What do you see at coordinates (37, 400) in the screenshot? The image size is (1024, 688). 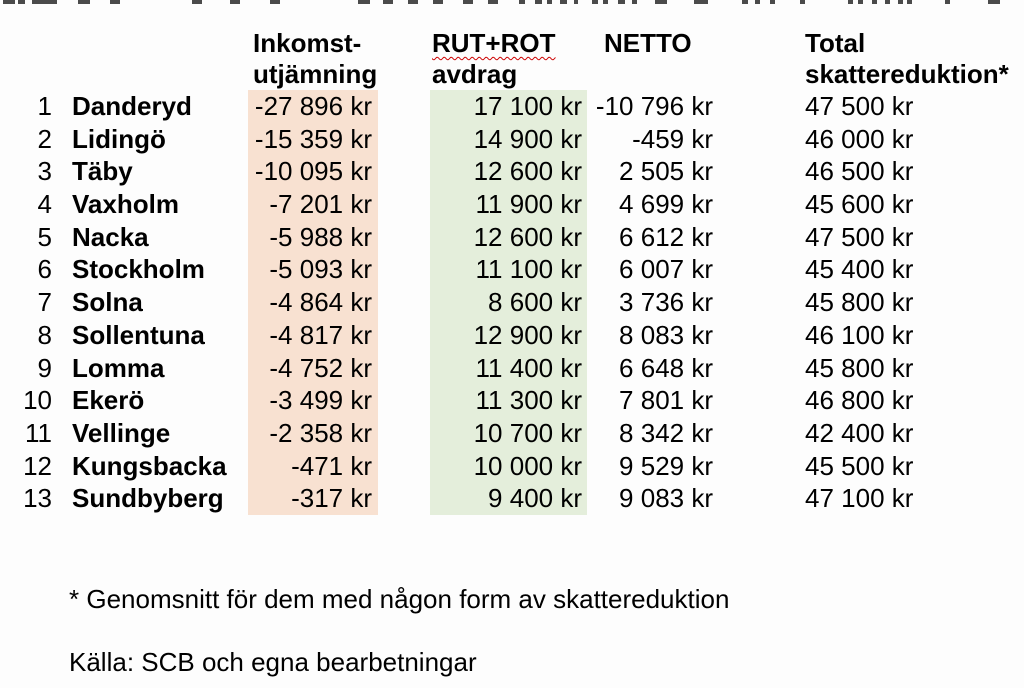 I see `rank-cell: 10` at bounding box center [37, 400].